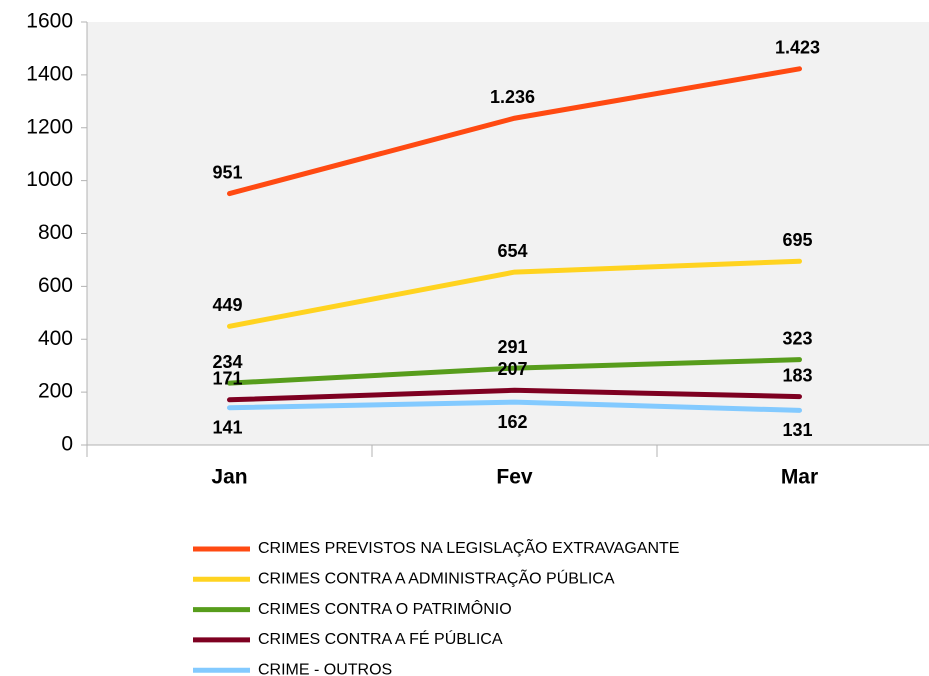 The width and height of the screenshot is (929, 676). What do you see at coordinates (55, 391) in the screenshot?
I see `y-tick-label: 200` at bounding box center [55, 391].